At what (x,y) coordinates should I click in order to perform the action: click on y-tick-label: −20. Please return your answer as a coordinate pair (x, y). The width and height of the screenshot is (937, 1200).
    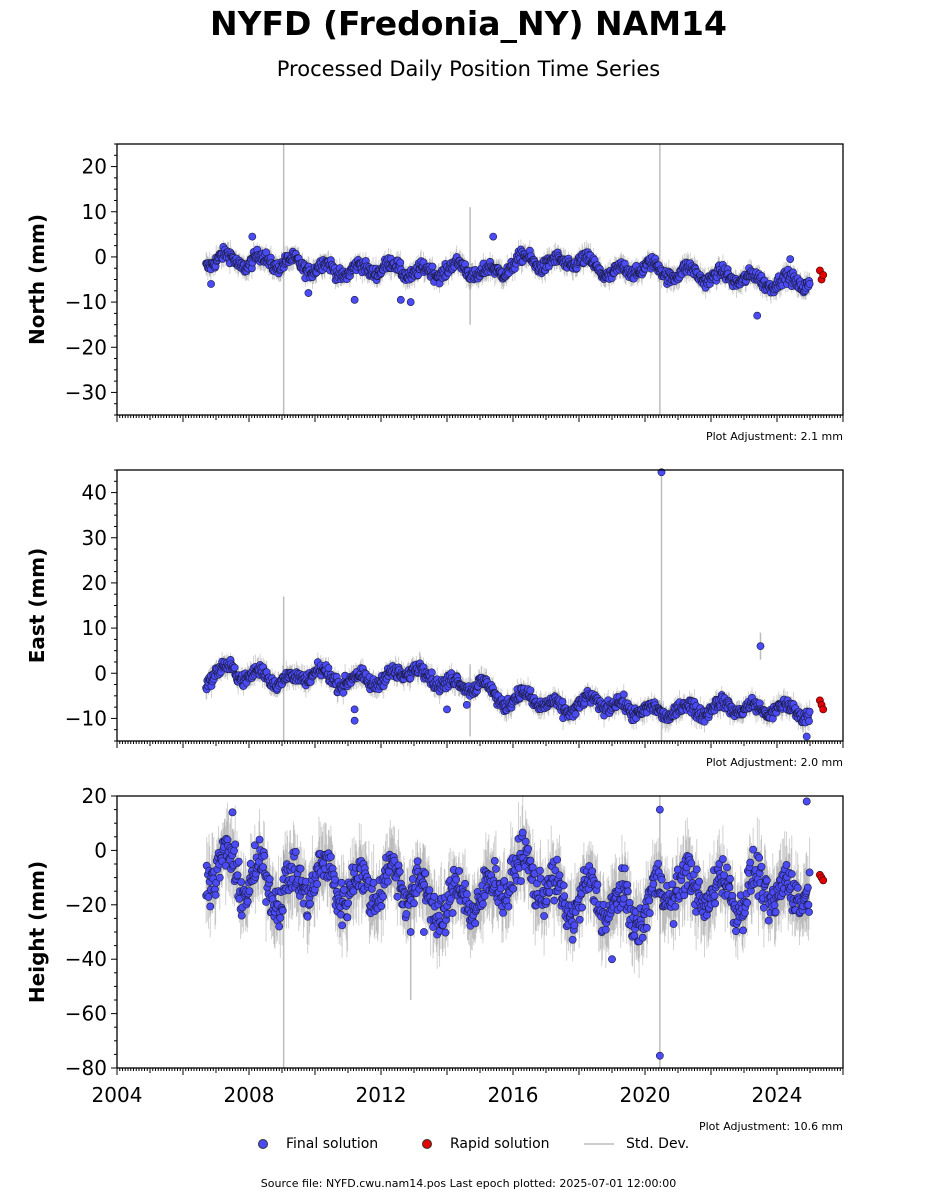
    Looking at the image, I should click on (86, 347).